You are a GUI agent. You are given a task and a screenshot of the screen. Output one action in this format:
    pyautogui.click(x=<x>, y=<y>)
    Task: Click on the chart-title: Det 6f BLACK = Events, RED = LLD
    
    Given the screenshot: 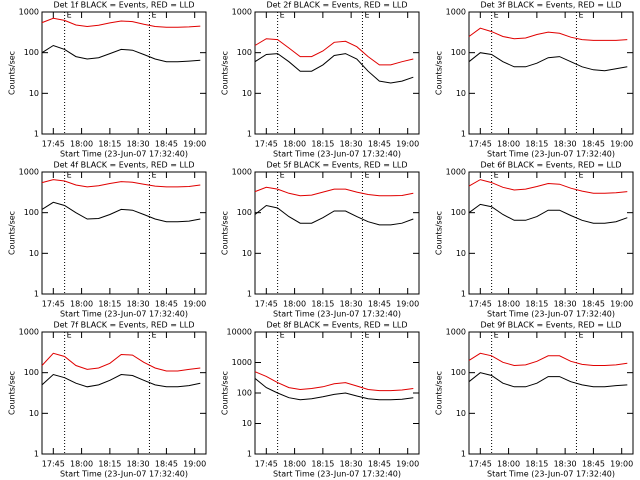 What is the action you would take?
    pyautogui.click(x=550, y=165)
    